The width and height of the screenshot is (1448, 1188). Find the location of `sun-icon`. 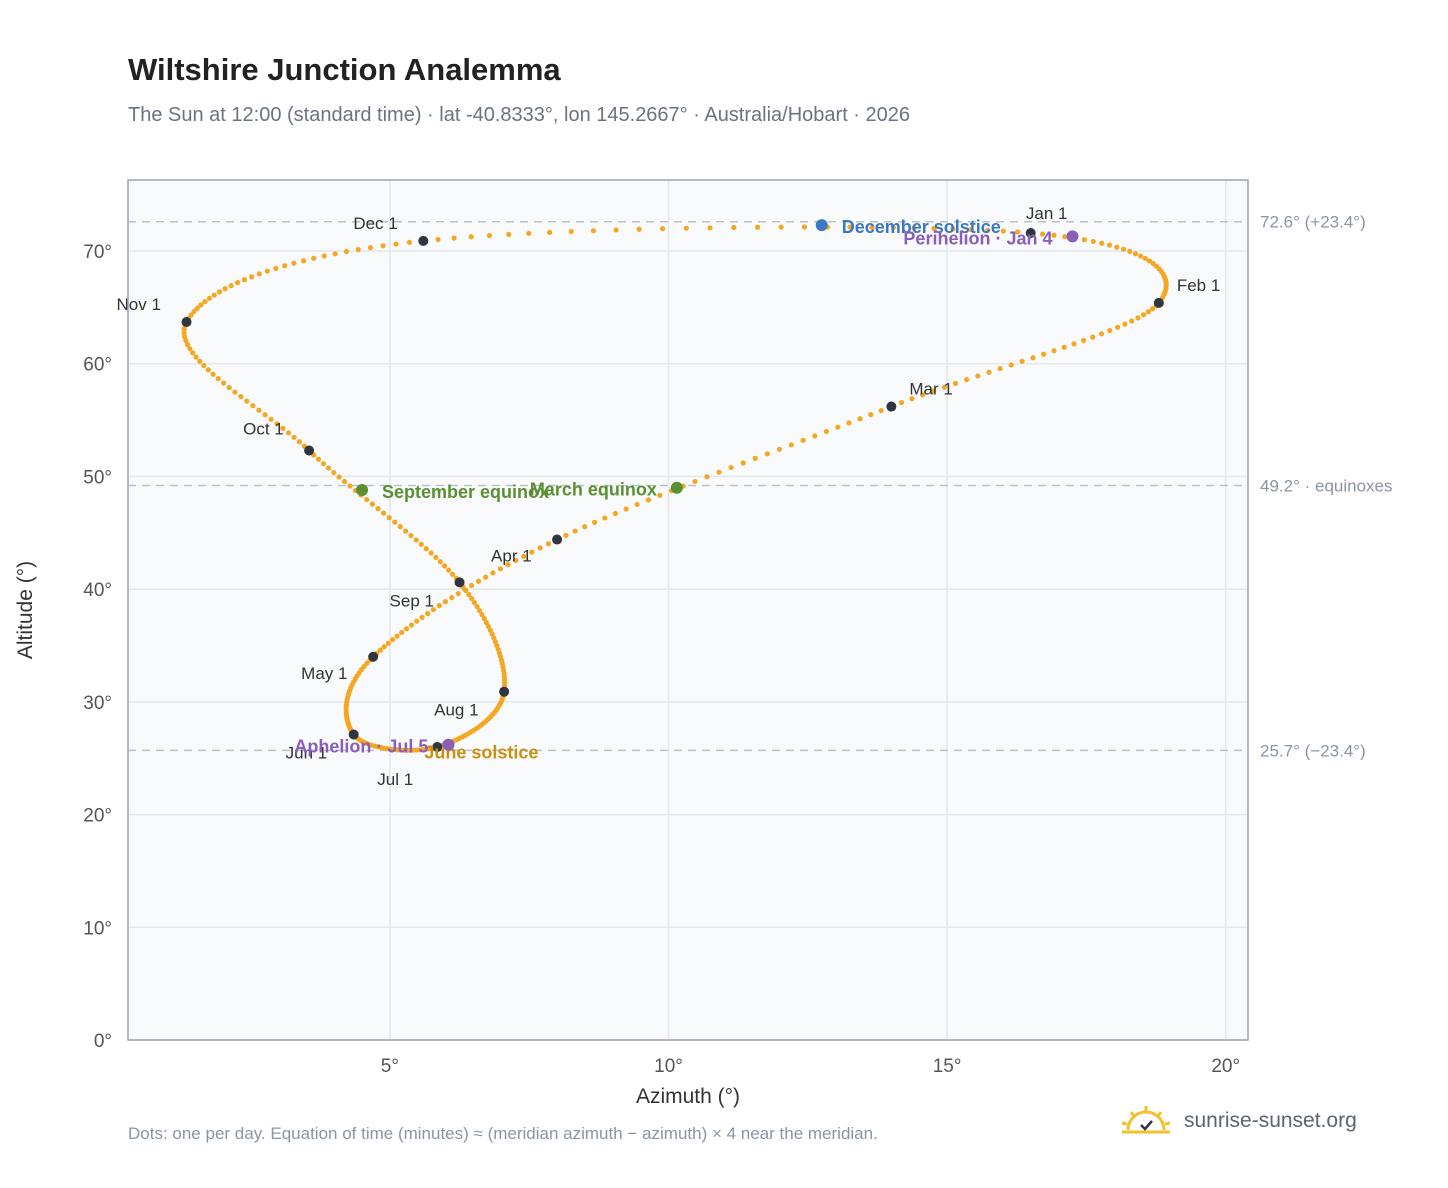

sun-icon is located at coordinates (1146, 1120).